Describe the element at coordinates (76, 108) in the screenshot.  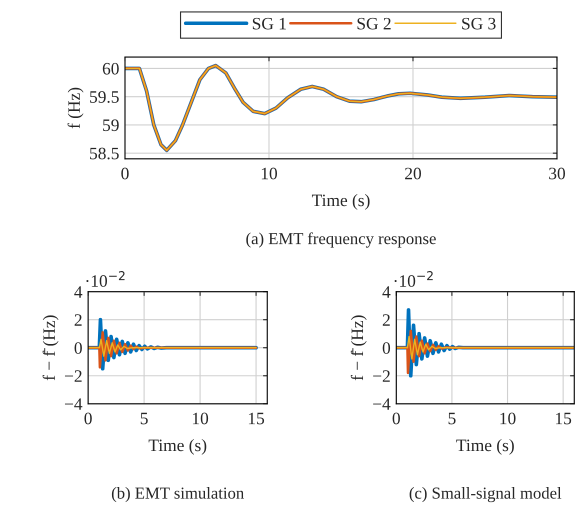
I see `y-axis-title: f (Hz)` at that location.